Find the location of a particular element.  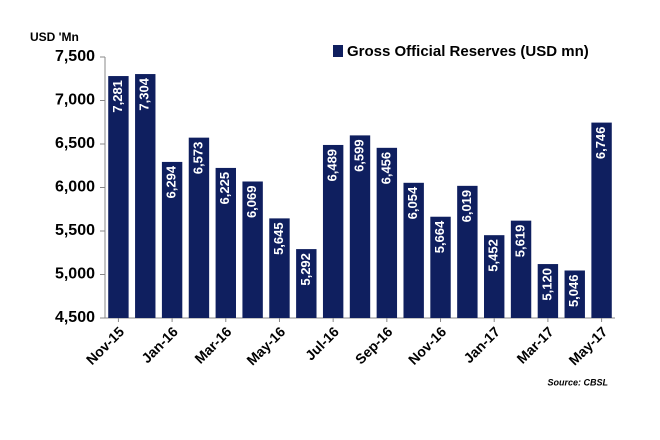

value-label: 5,452 is located at coordinates (493, 255).